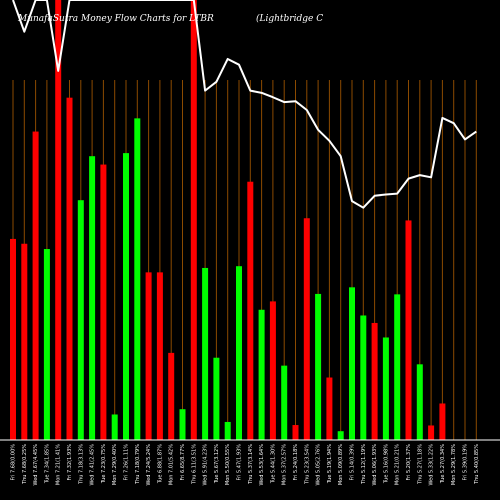 The width and height of the screenshot is (500, 500). Describe the element at coordinates (273, 464) in the screenshot. I see `x-tick-label: Tue 5.44(1.30%` at that location.